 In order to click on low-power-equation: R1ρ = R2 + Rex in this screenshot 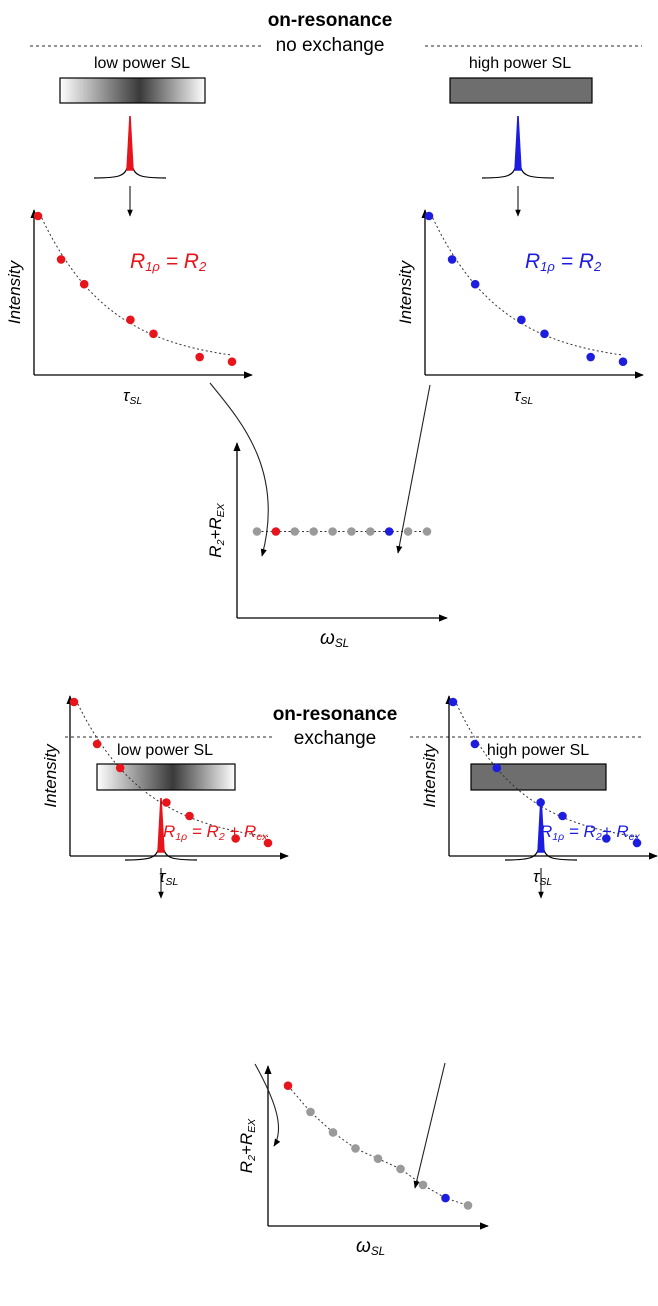, I will do `click(215, 832)`.